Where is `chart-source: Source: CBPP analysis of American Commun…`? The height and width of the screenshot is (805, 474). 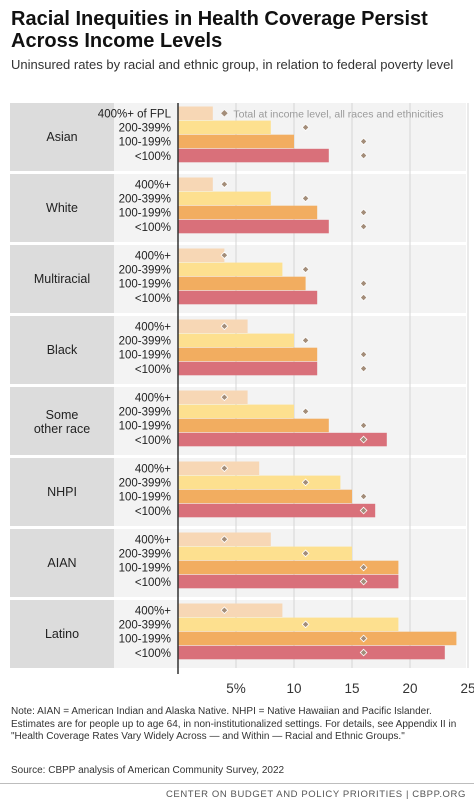
chart-source: Source: CBPP analysis of American Commun… is located at coordinates (148, 770).